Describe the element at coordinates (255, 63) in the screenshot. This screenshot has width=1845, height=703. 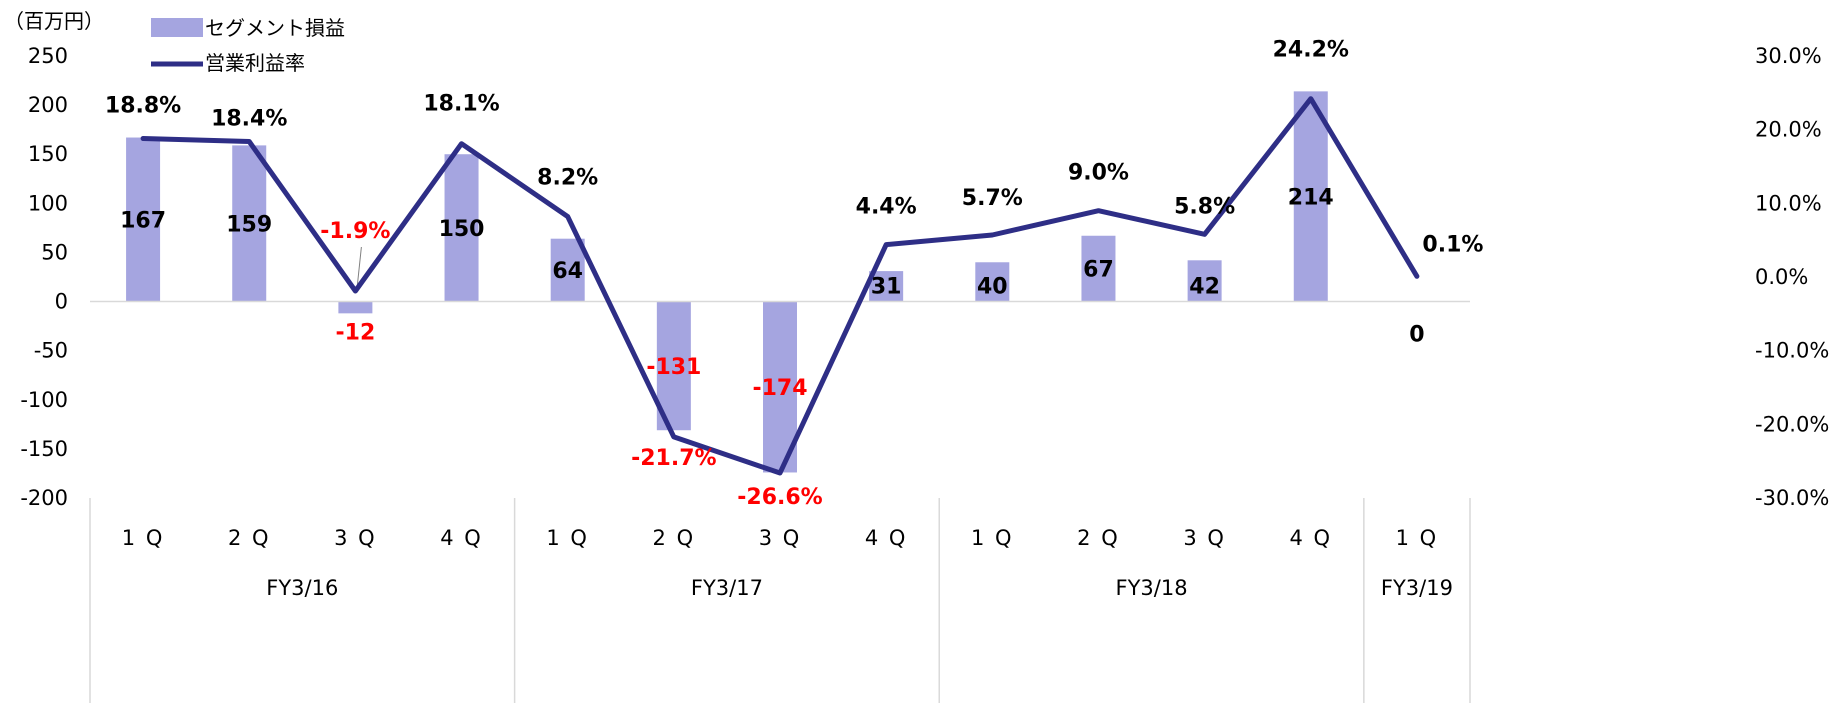
I see `legend-line-label: 営業利益率` at that location.